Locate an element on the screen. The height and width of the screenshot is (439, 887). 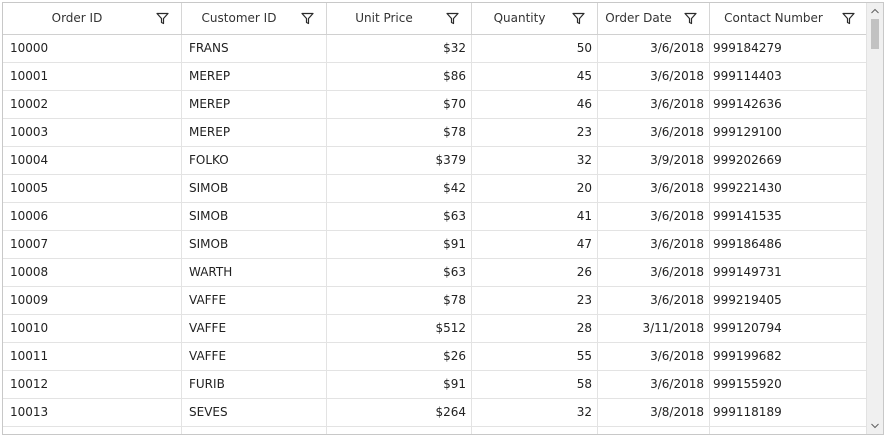
table-row: 10010 VAFFE $512 28 3/11/2018 999120794 is located at coordinates (435, 329).